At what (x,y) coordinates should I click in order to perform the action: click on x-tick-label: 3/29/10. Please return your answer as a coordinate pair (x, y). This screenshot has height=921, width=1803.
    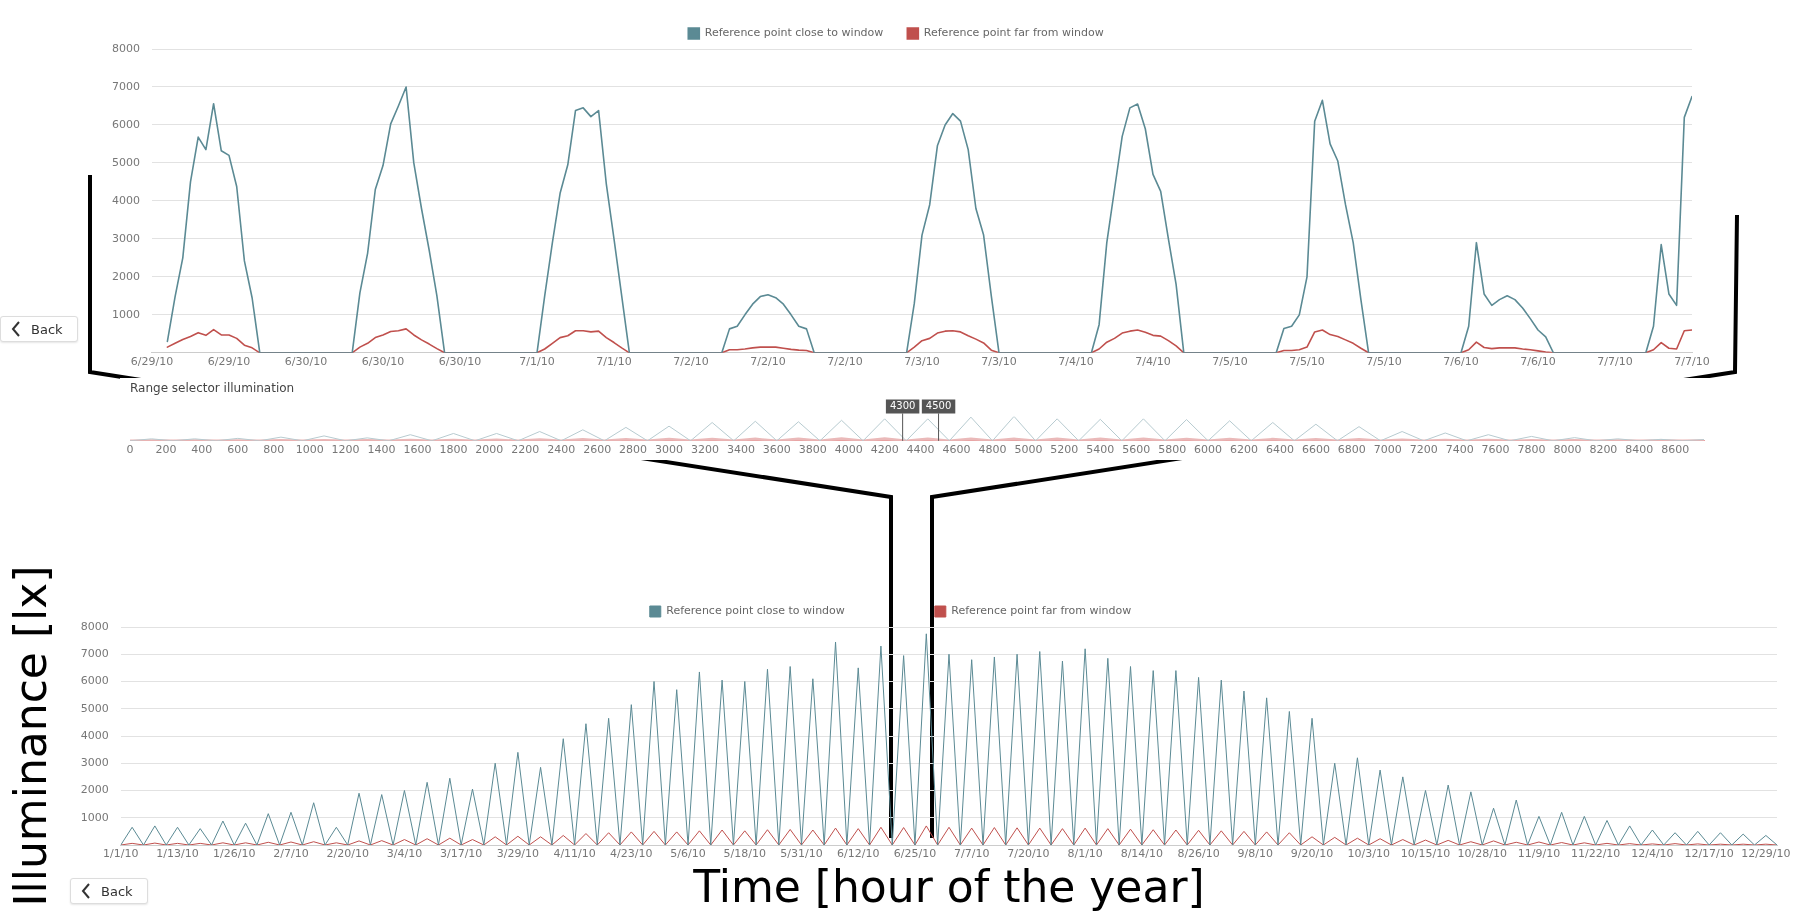
    Looking at the image, I should click on (518, 854).